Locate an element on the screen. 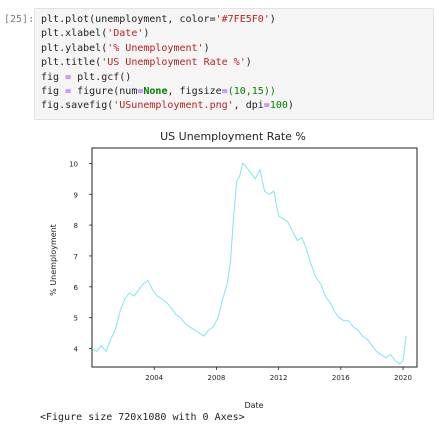 The height and width of the screenshot is (442, 439). code-line: plt.title('US Unemployment Rate %') is located at coordinates (234, 63).